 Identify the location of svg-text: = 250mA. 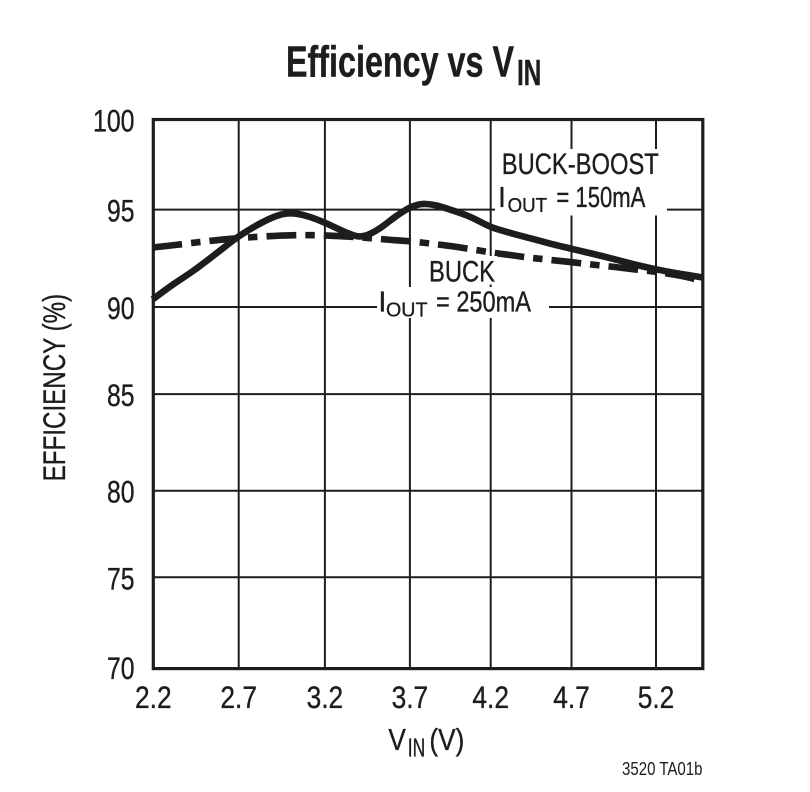
(484, 303).